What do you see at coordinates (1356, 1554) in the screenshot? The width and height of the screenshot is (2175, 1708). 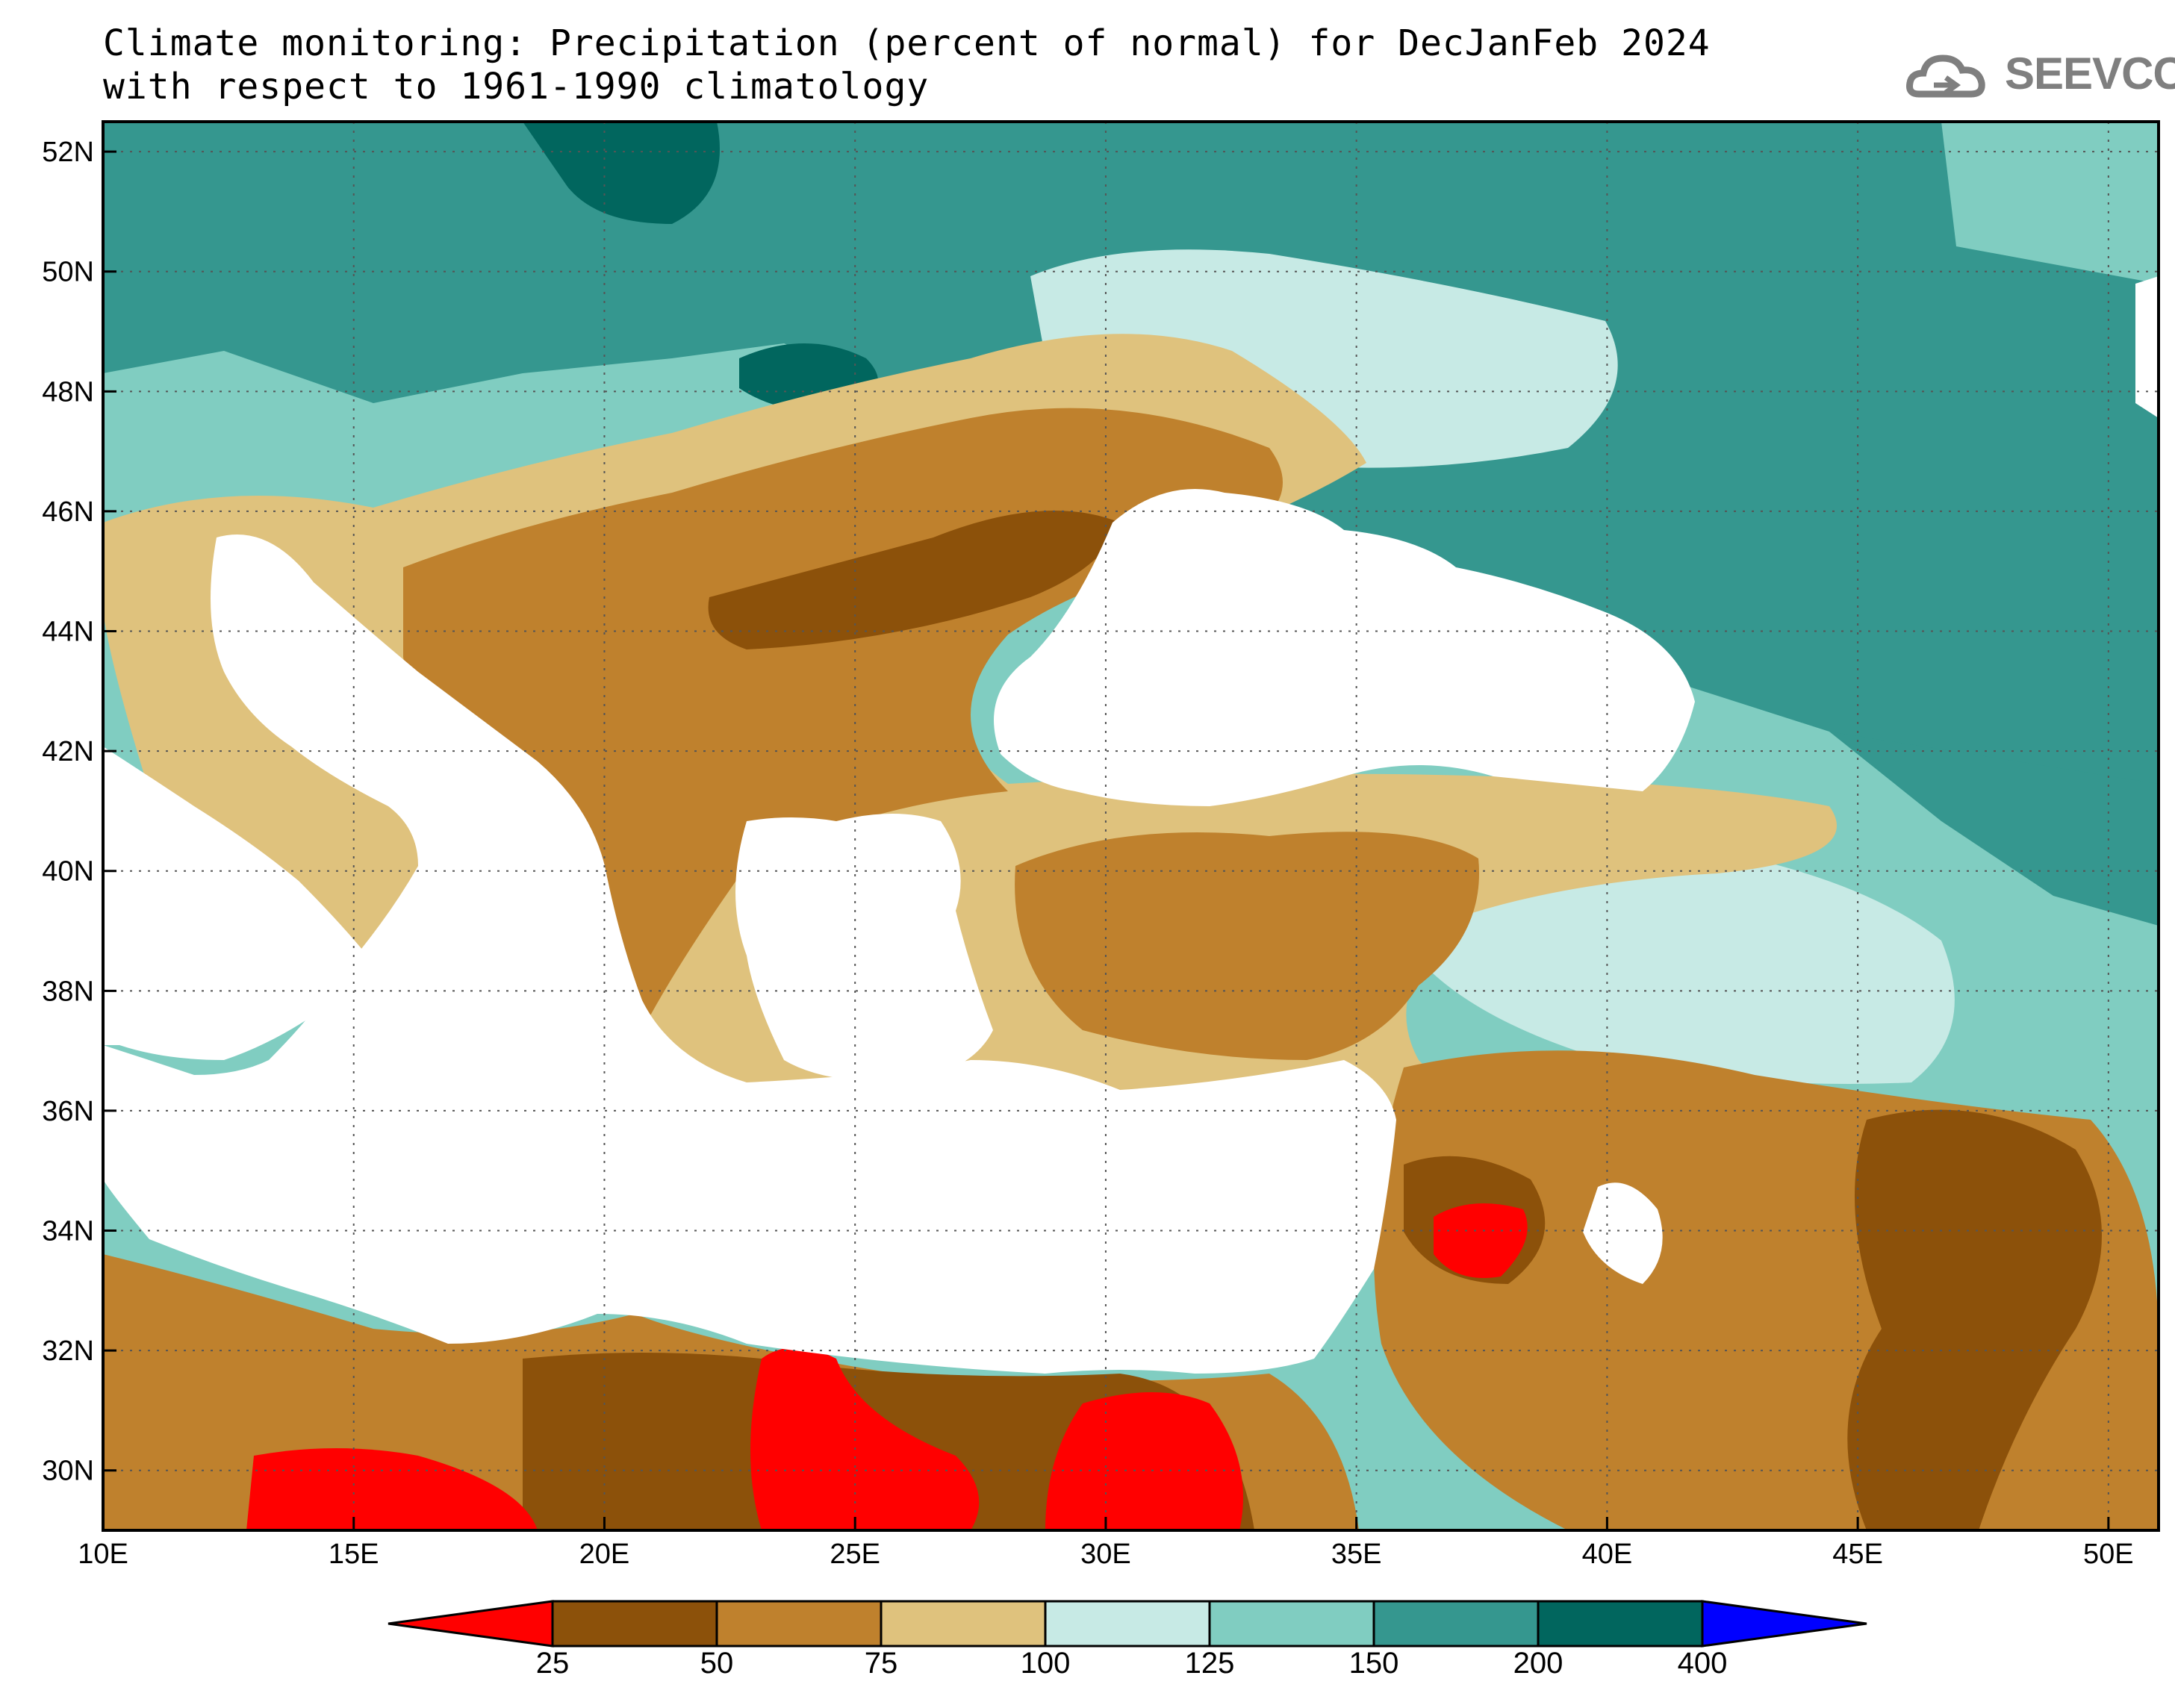 I see `lon-tick-label: 35E` at bounding box center [1356, 1554].